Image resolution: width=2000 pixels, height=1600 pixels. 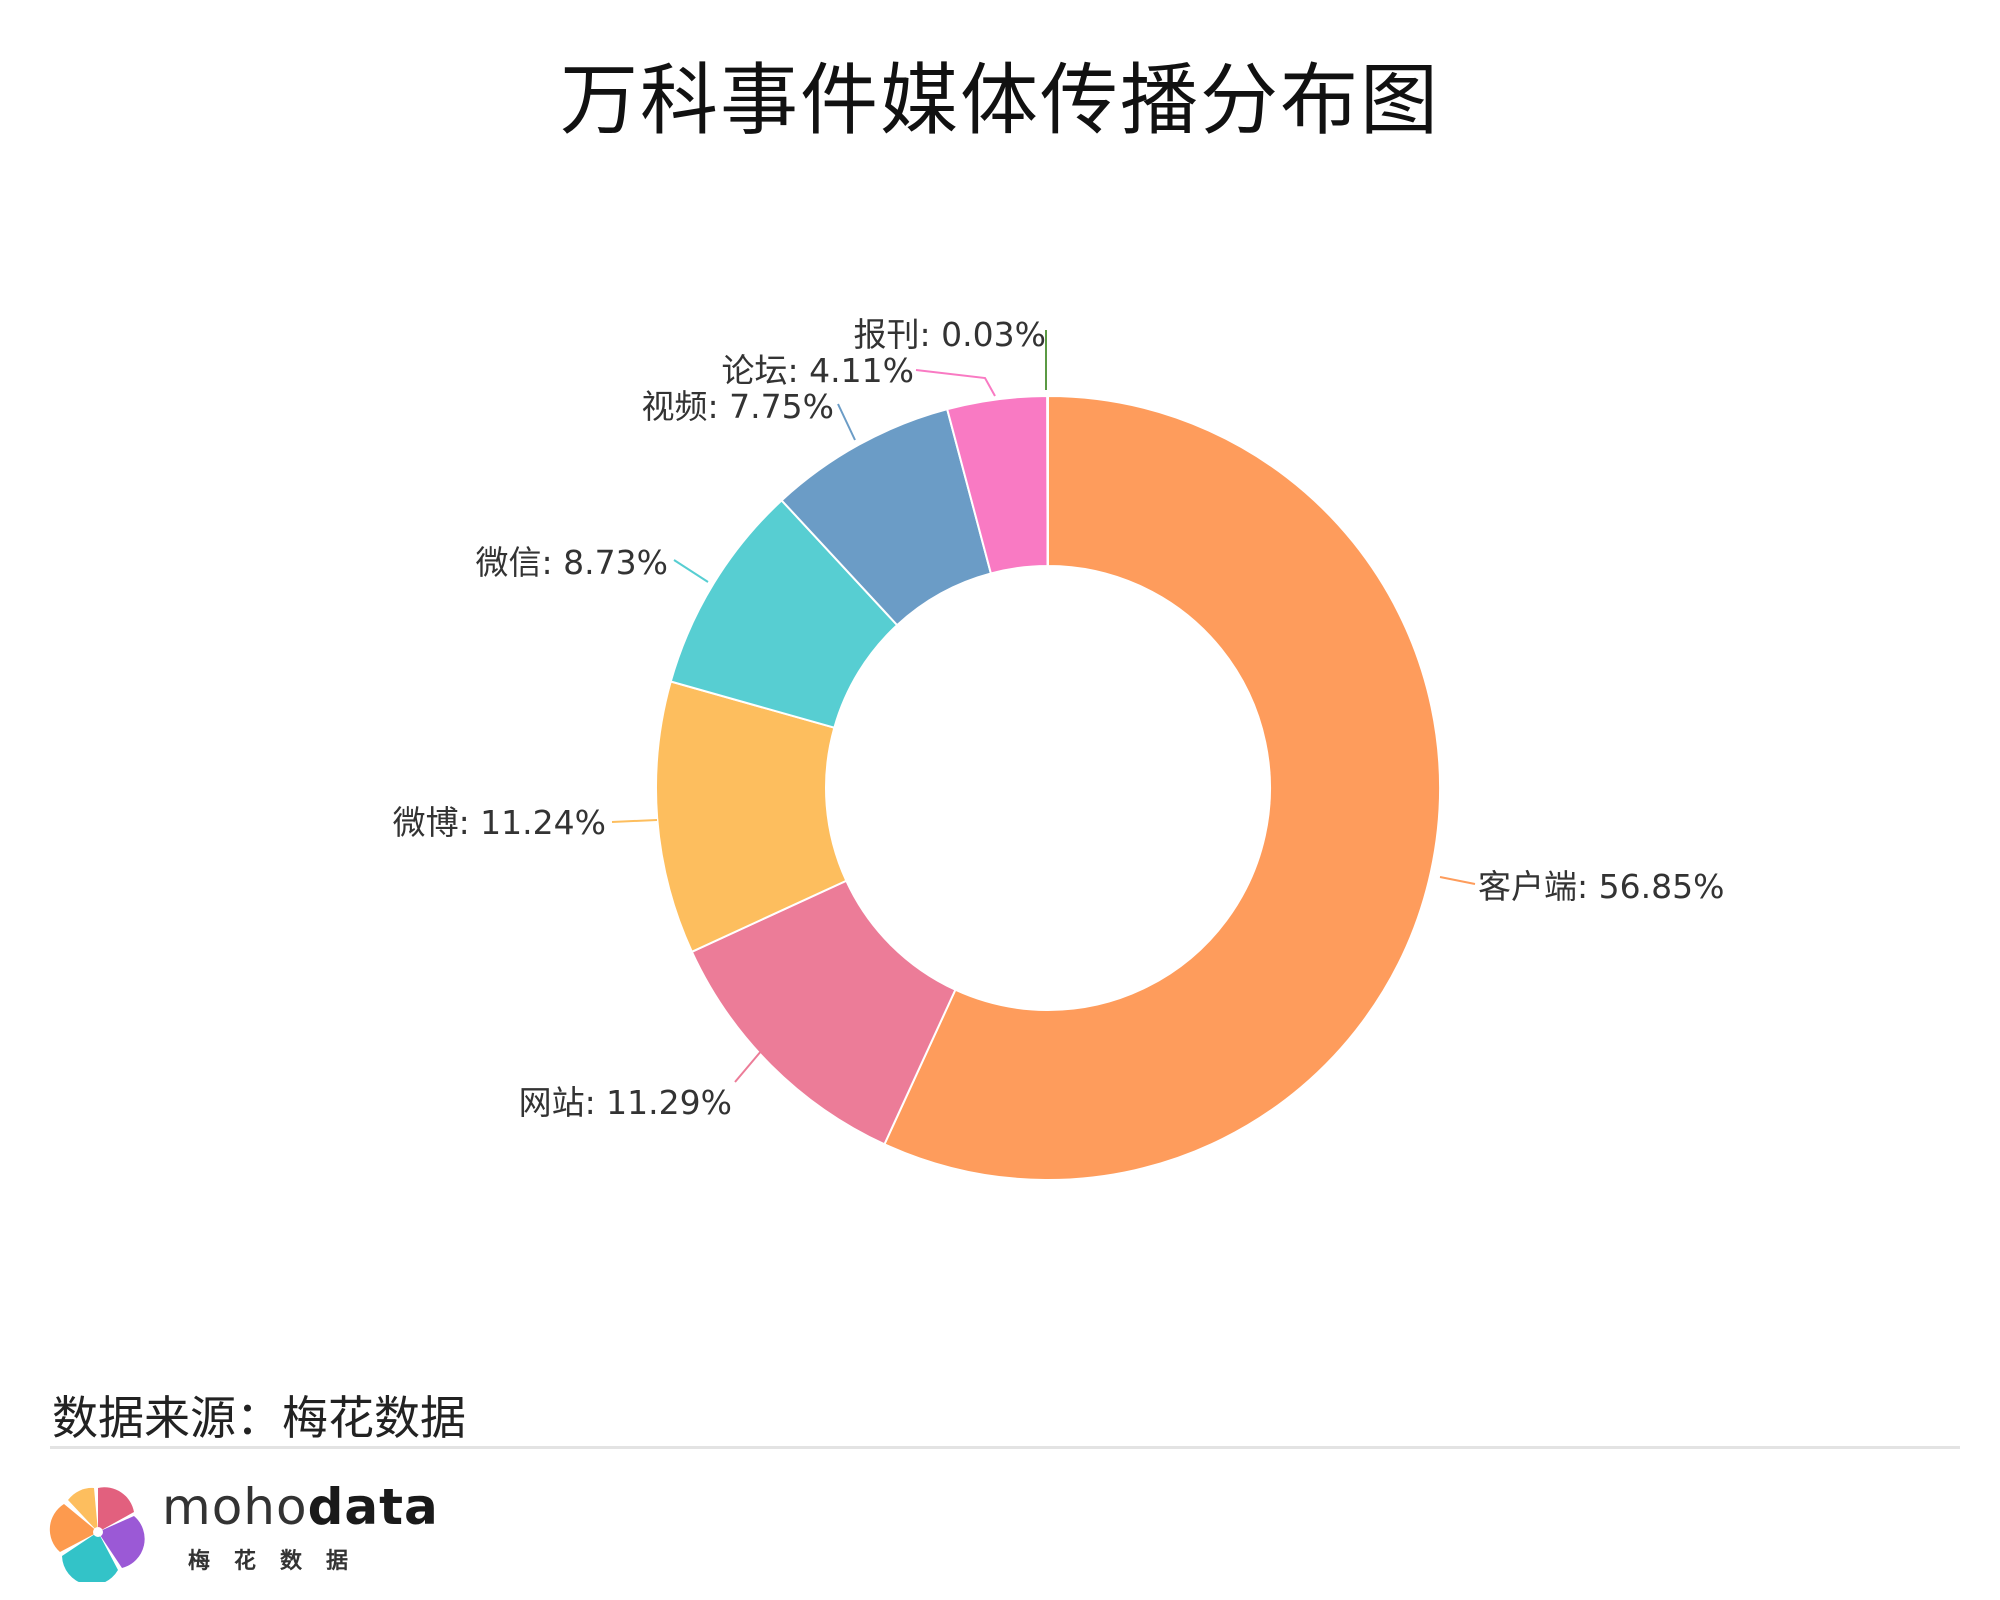 What do you see at coordinates (280, 1561) in the screenshot?
I see `logo-subtitle: 梅花数据` at bounding box center [280, 1561].